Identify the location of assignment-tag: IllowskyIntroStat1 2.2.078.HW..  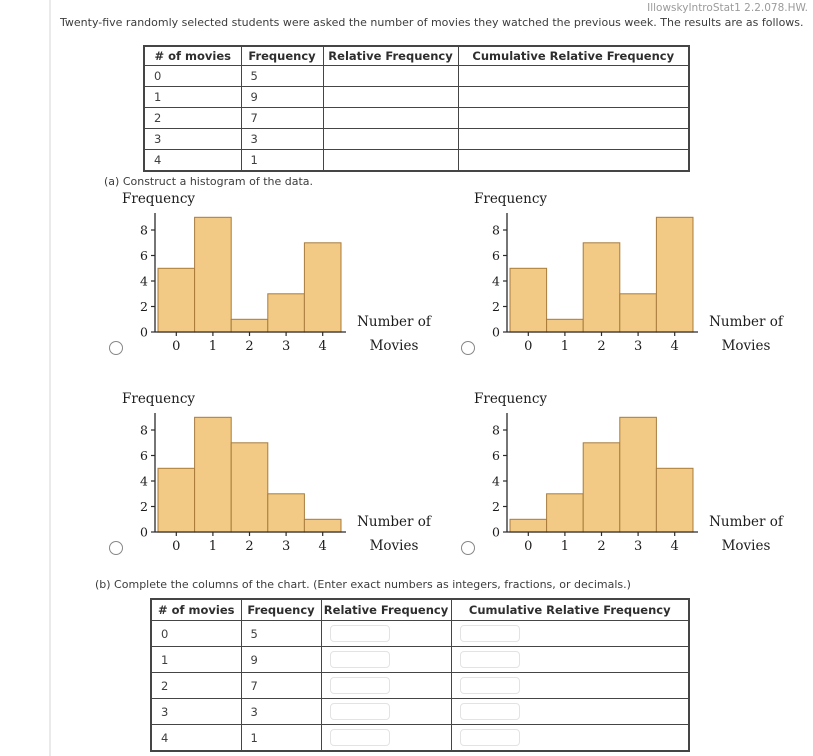
(727, 8).